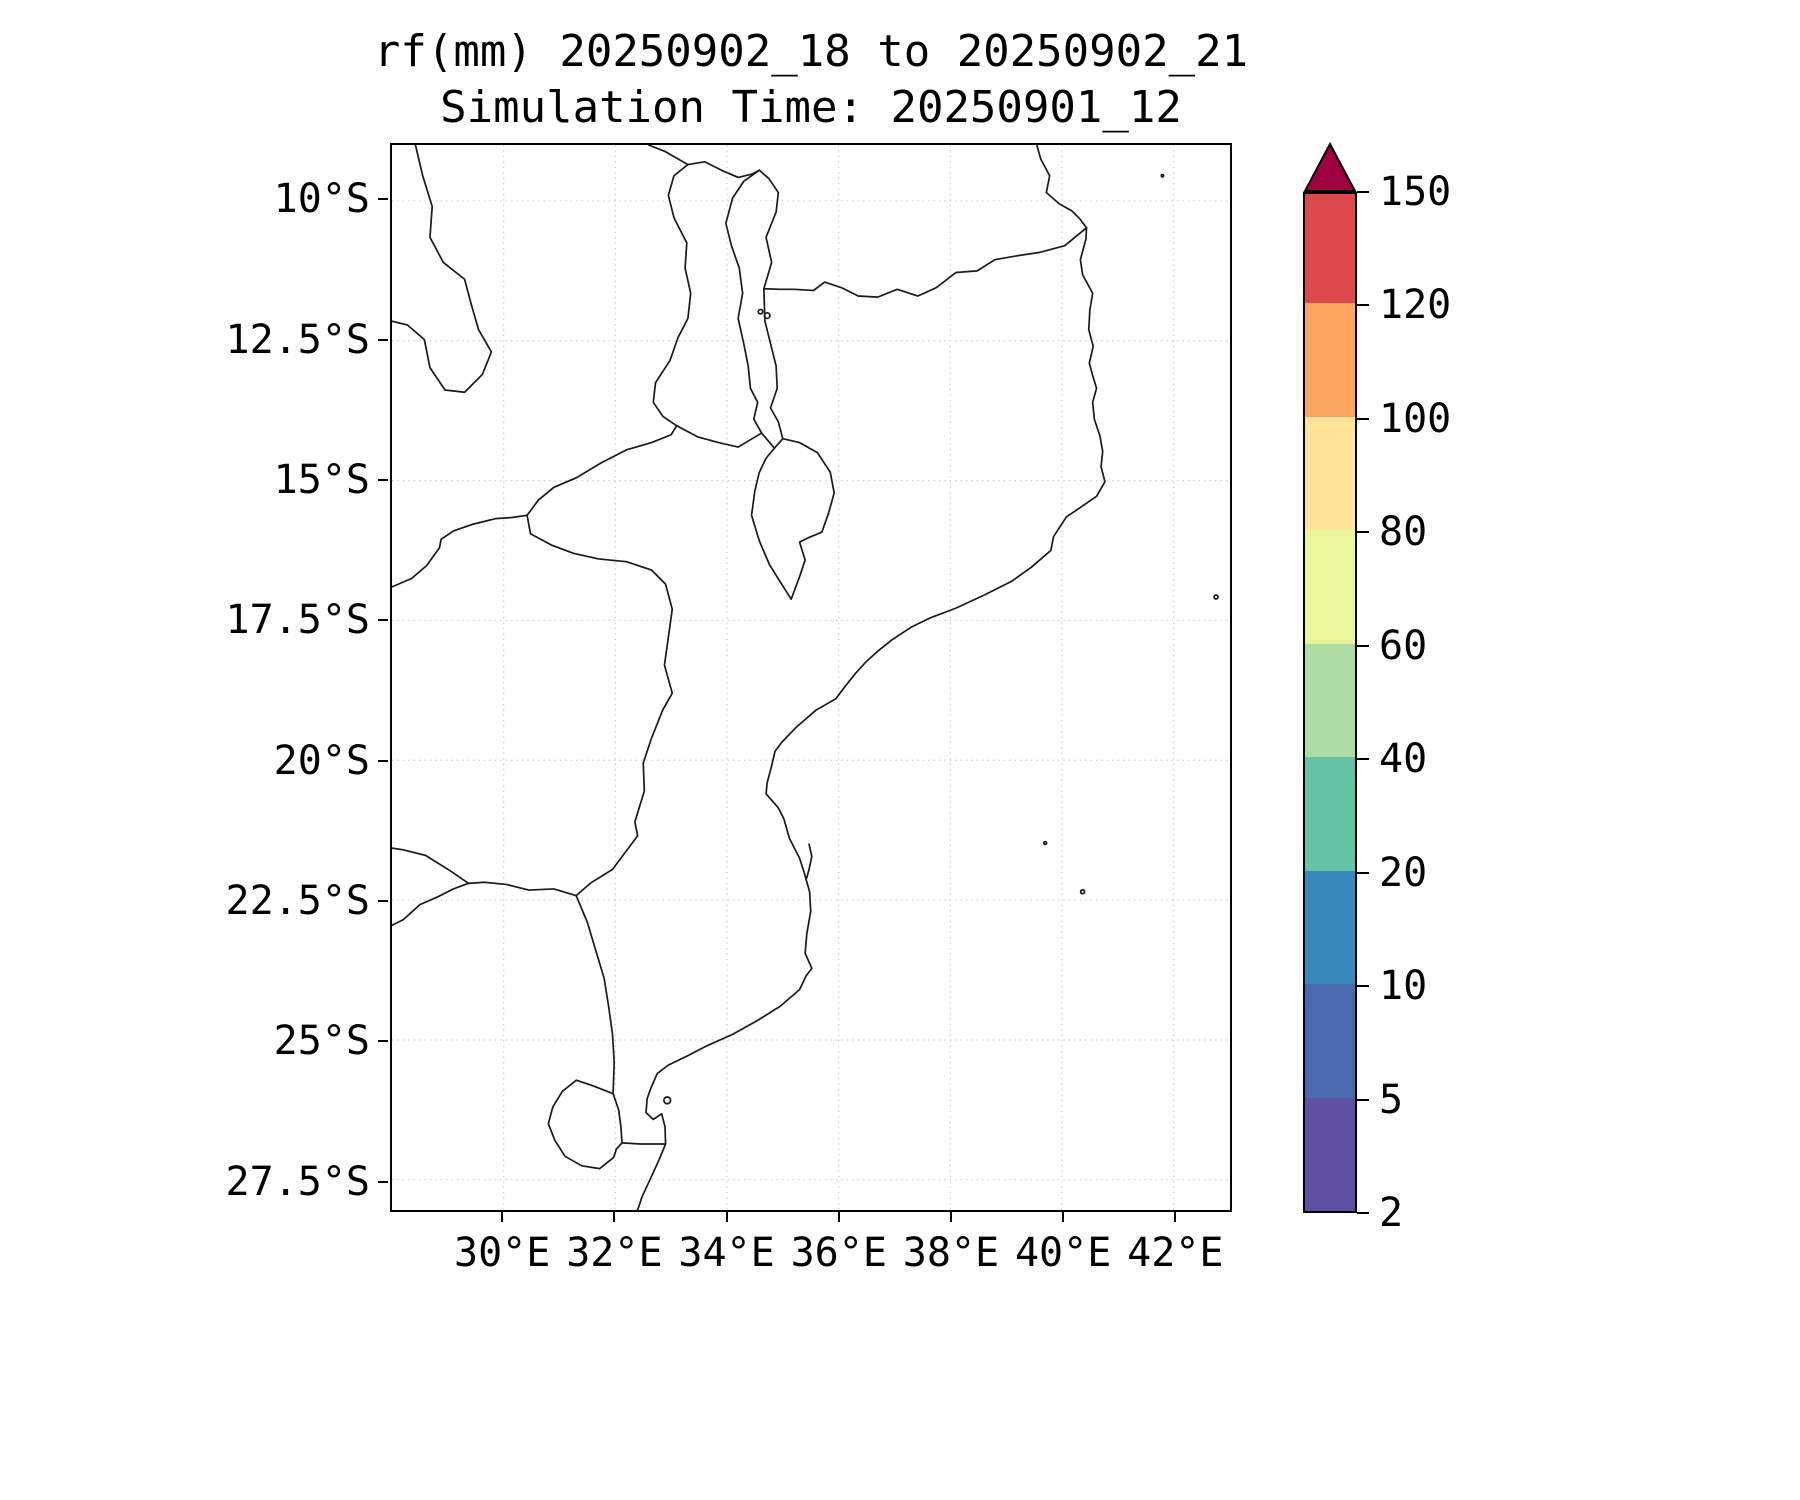  I want to click on plot-title: rf(mm) 20250902_18 to 20250902_21, so click(811, 51).